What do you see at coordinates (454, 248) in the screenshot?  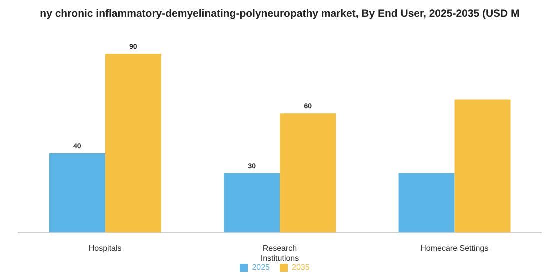 I see `x-tick-label: Homecare Settings` at bounding box center [454, 248].